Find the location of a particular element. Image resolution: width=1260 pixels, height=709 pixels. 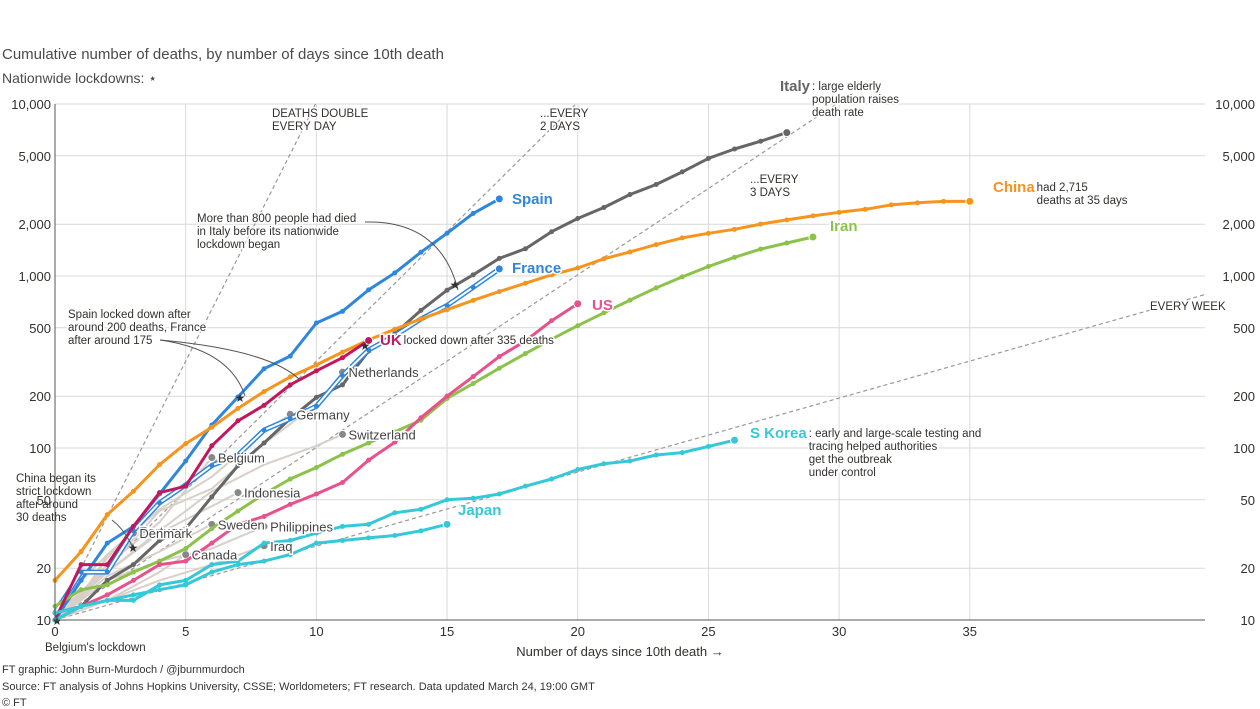

y-tick-label-left: 10,000 is located at coordinates (31, 104).